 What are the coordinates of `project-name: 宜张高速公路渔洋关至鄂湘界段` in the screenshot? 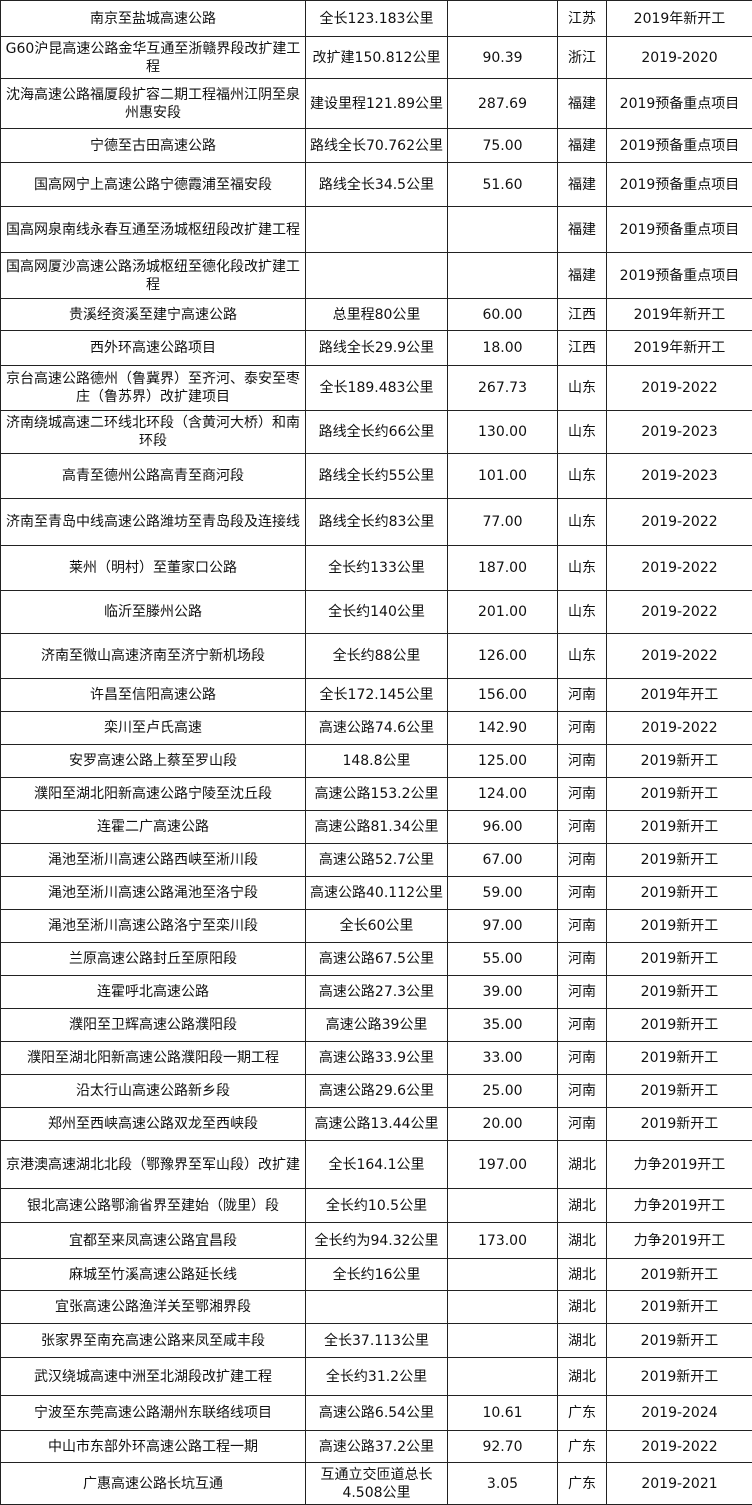 It's located at (153, 1307).